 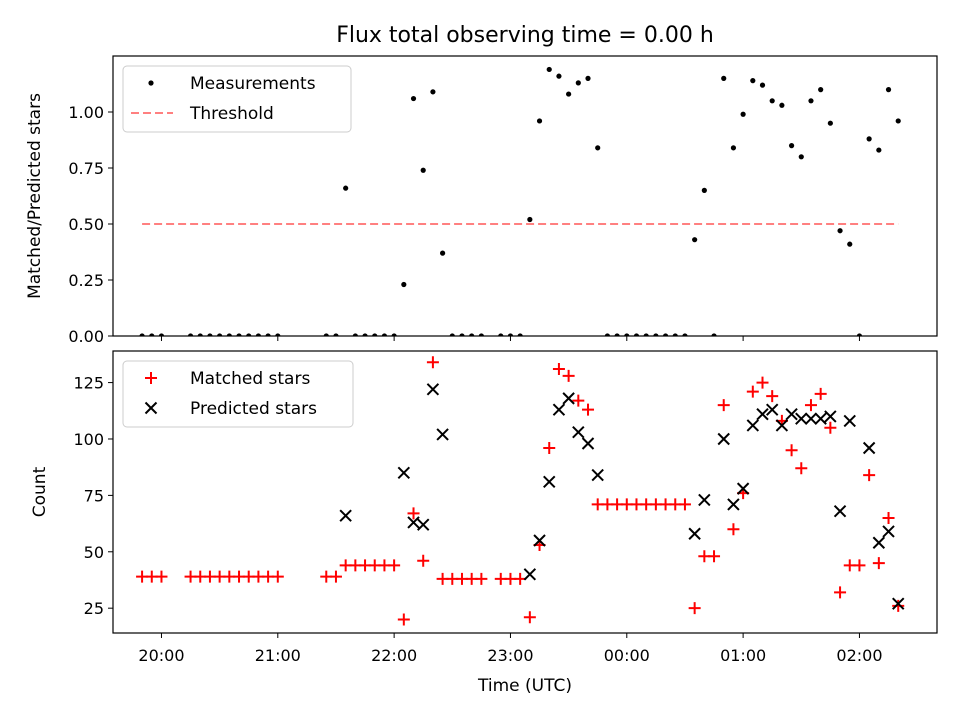 What do you see at coordinates (35, 196) in the screenshot?
I see `y-axis-label: Matched/Predicted stars` at bounding box center [35, 196].